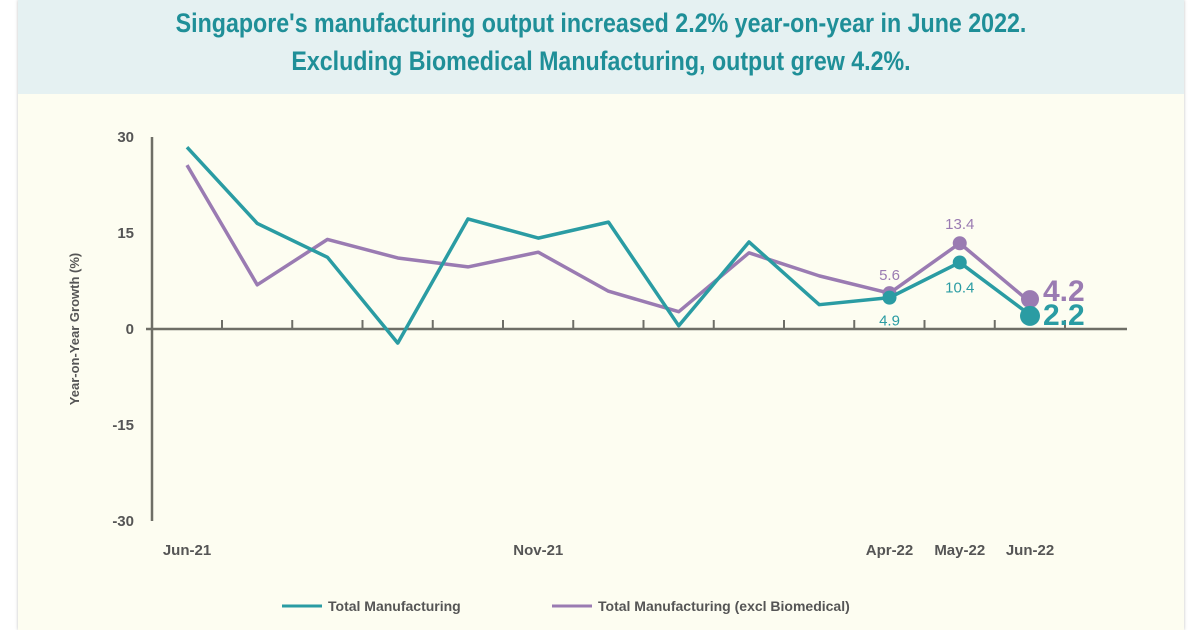  Describe the element at coordinates (538, 550) in the screenshot. I see `x-tick-label: Nov-21` at that location.